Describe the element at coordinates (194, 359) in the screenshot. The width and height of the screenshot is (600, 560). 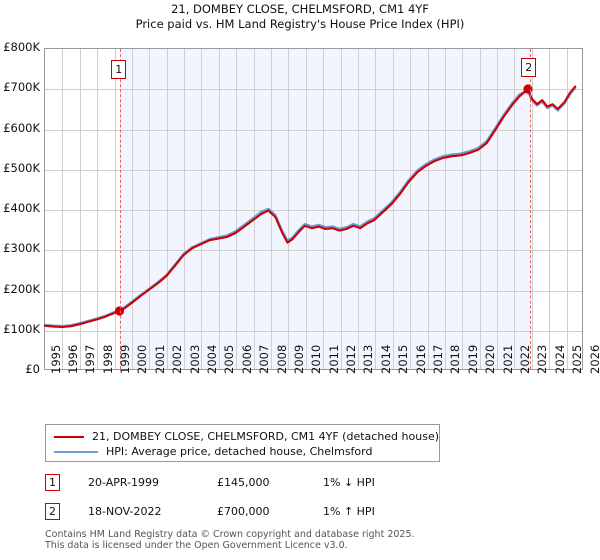
I see `x-tick-label: 2003` at that location.